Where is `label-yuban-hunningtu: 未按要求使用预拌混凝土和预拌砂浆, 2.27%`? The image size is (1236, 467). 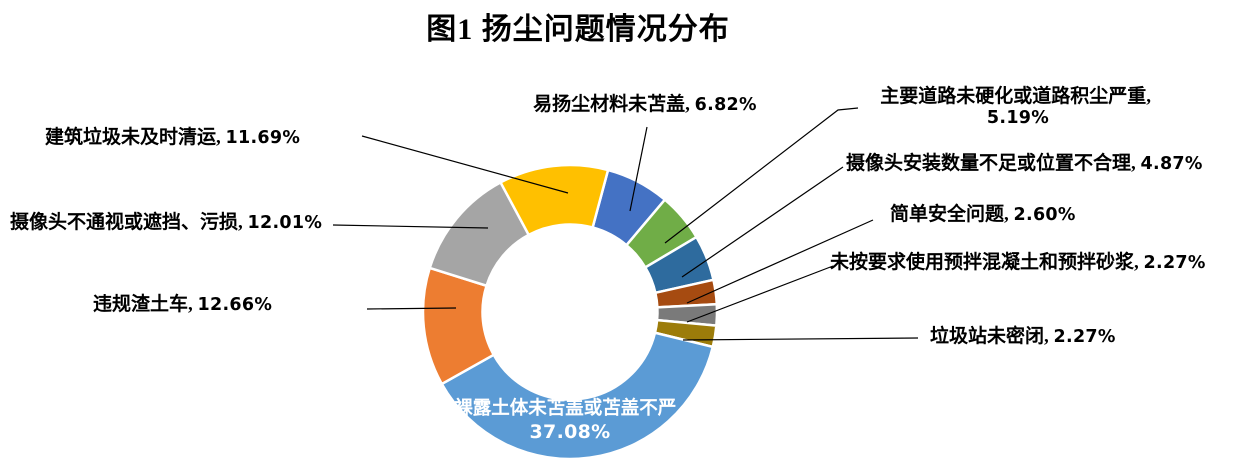 label-yuban-hunningtu: 未按要求使用预拌混凝土和预拌砂浆, 2.27% is located at coordinates (1018, 262).